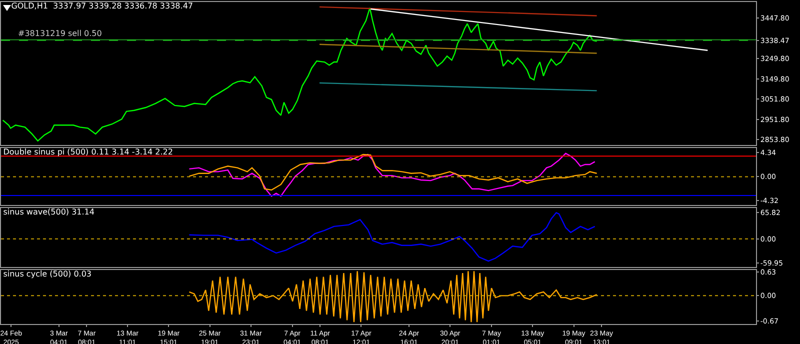 This screenshot has width=800, height=344. Describe the element at coordinates (60, 33) in the screenshot. I see `ref-line-label: #38131219 sell 0.50` at that location.